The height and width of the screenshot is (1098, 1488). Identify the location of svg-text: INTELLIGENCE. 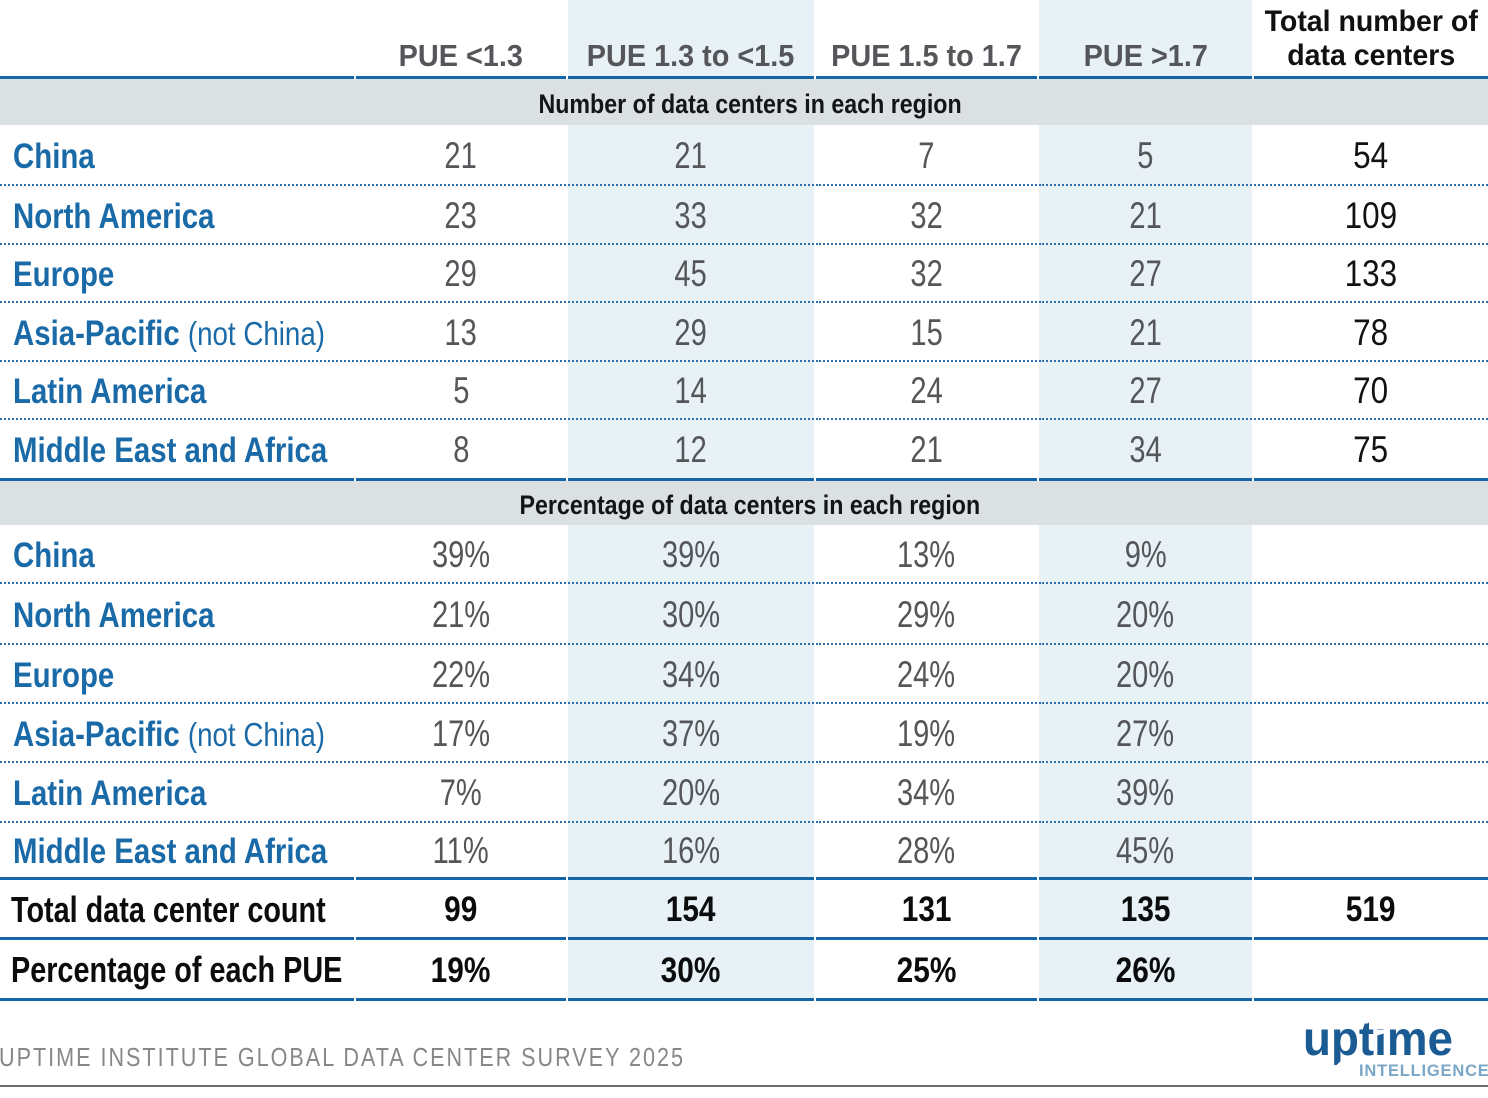
(1423, 1071).